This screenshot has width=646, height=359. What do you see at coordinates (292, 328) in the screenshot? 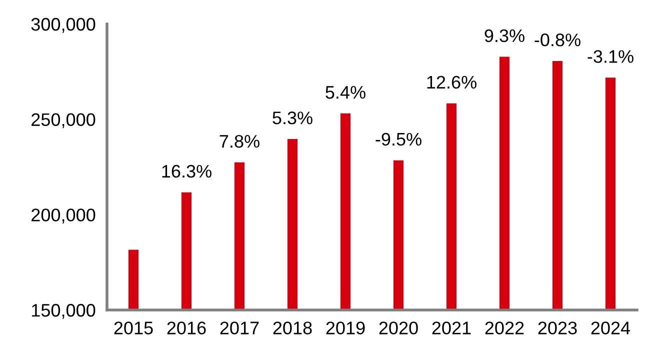
I see `x-tick-label: 2018` at bounding box center [292, 328].